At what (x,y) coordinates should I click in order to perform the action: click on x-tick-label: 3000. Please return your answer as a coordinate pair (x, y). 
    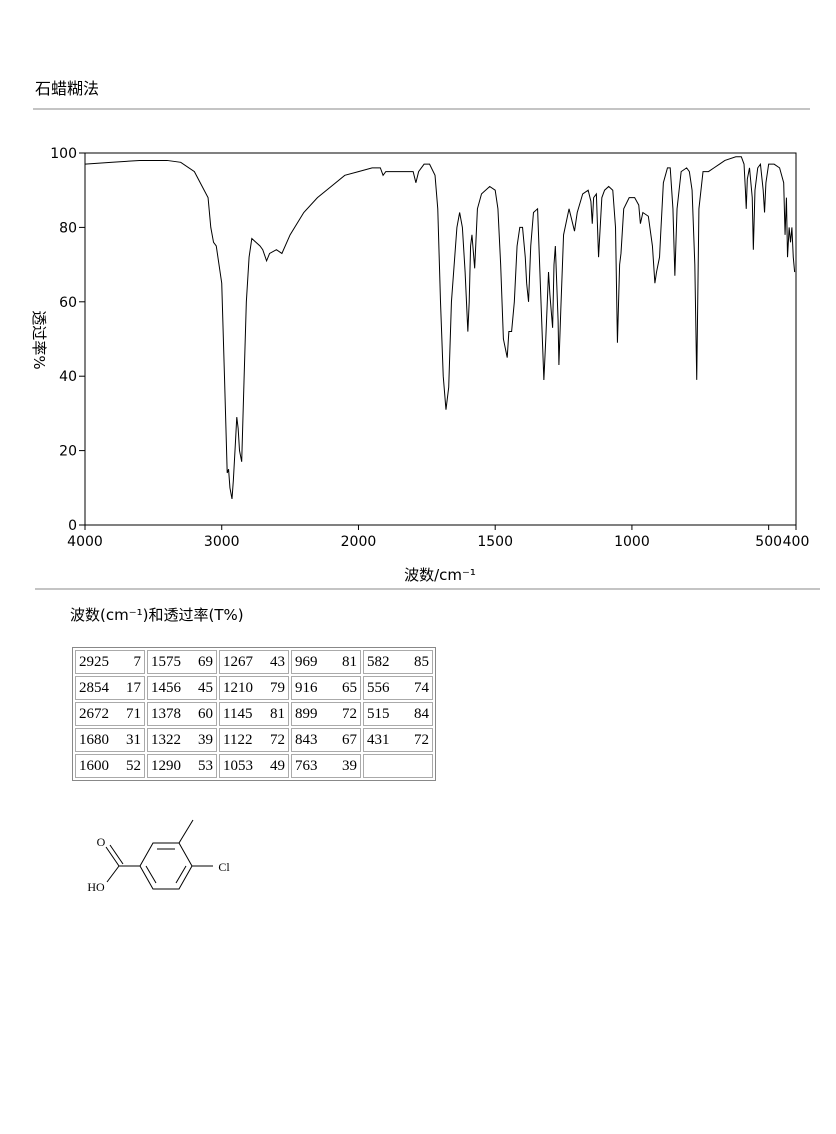
    Looking at the image, I should click on (222, 542).